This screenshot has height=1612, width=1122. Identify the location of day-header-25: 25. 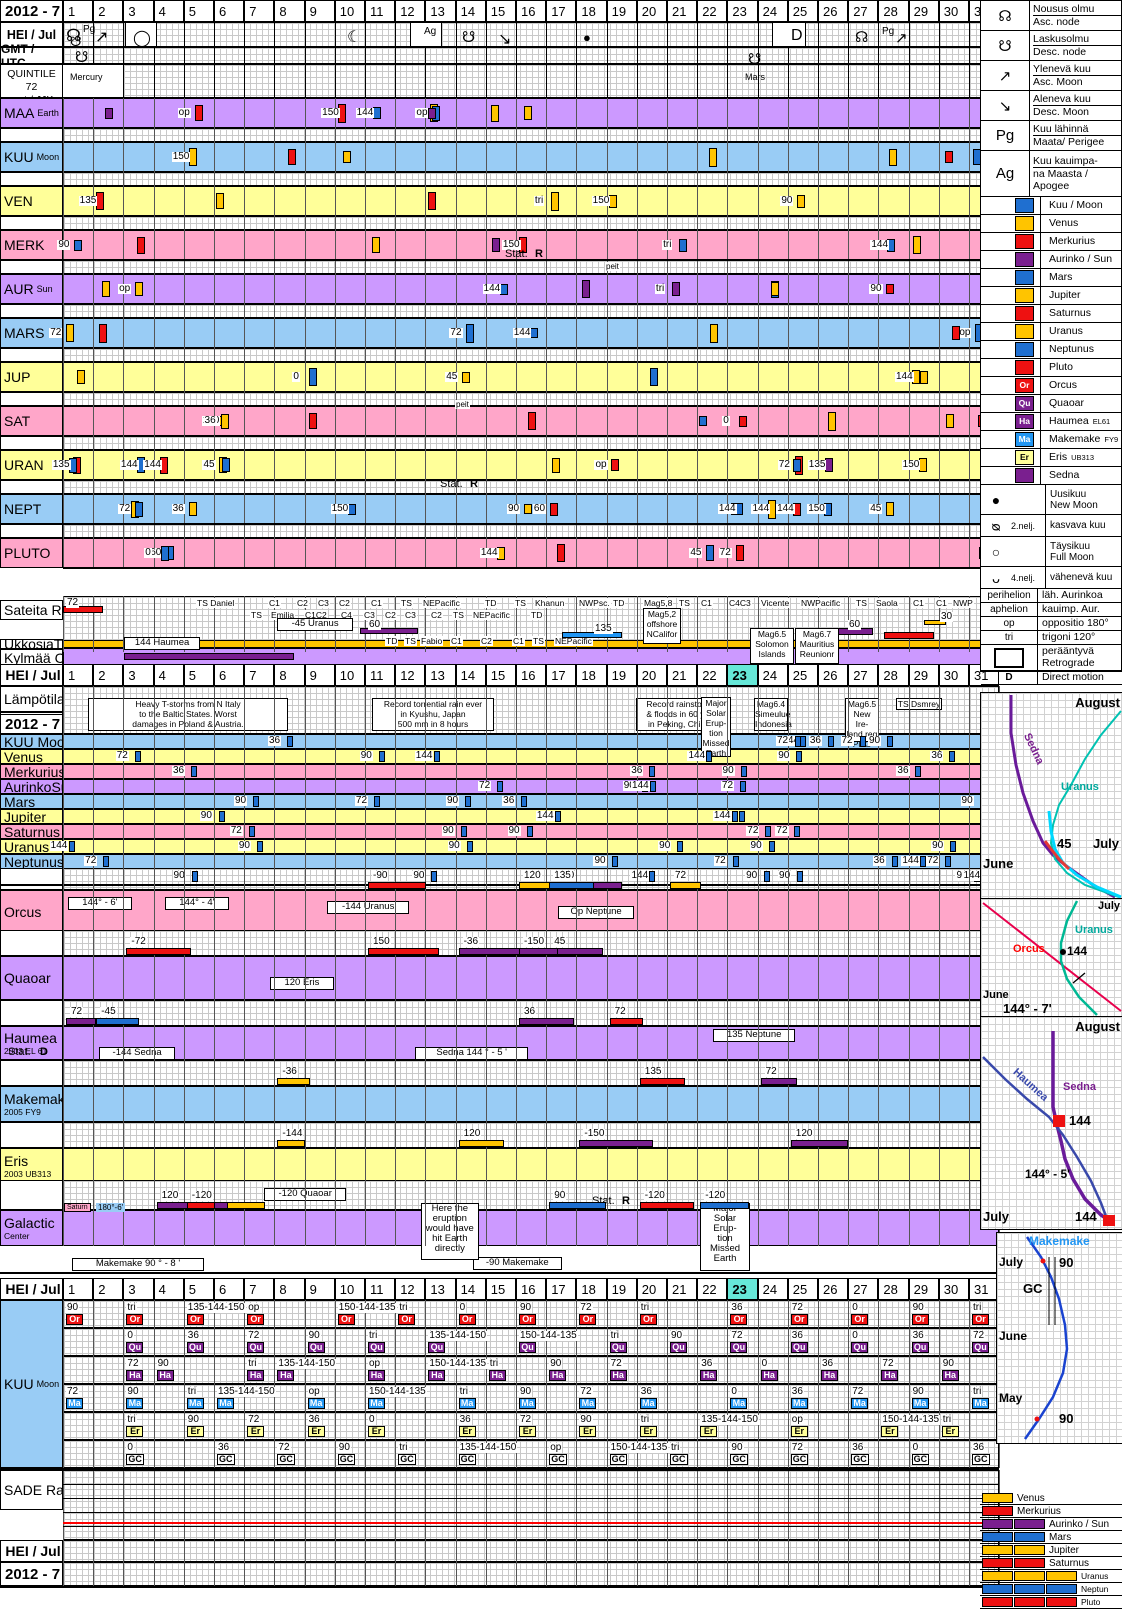
(802, 11).